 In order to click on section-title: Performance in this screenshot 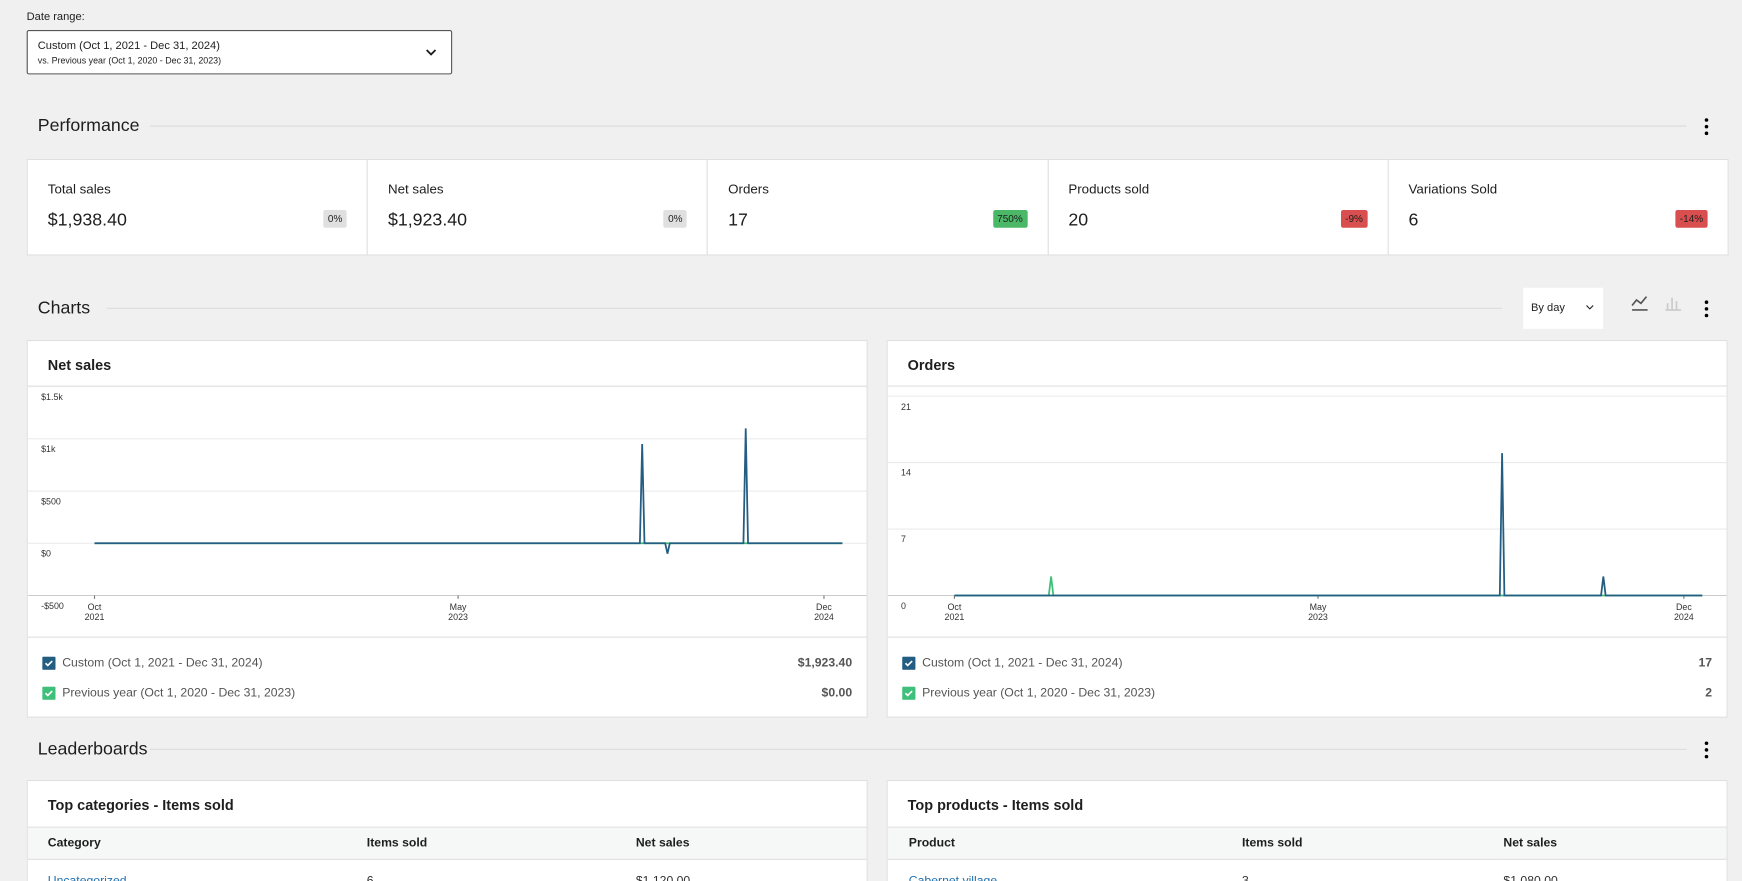, I will do `click(88, 126)`.